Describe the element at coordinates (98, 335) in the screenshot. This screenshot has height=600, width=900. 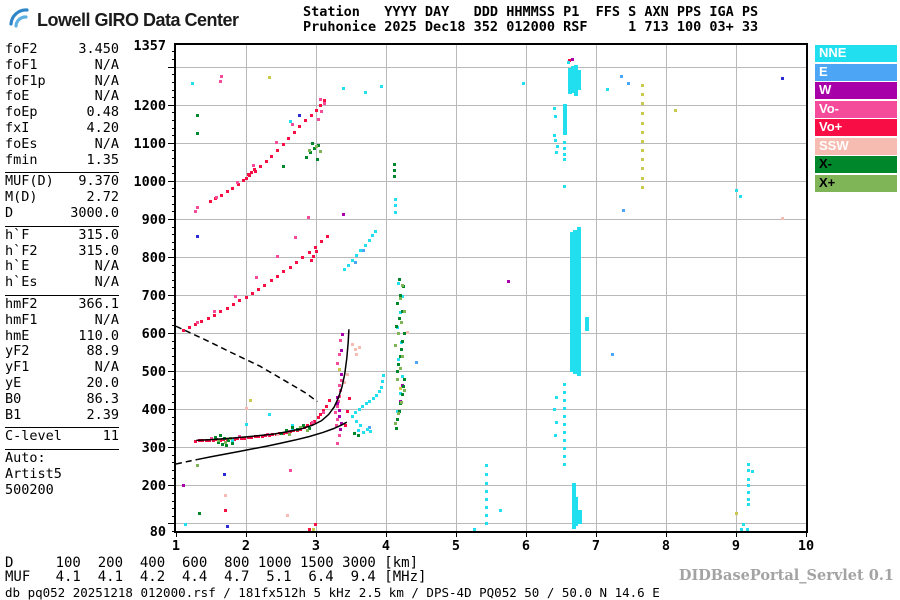
I see `parameter-value: 110.0` at that location.